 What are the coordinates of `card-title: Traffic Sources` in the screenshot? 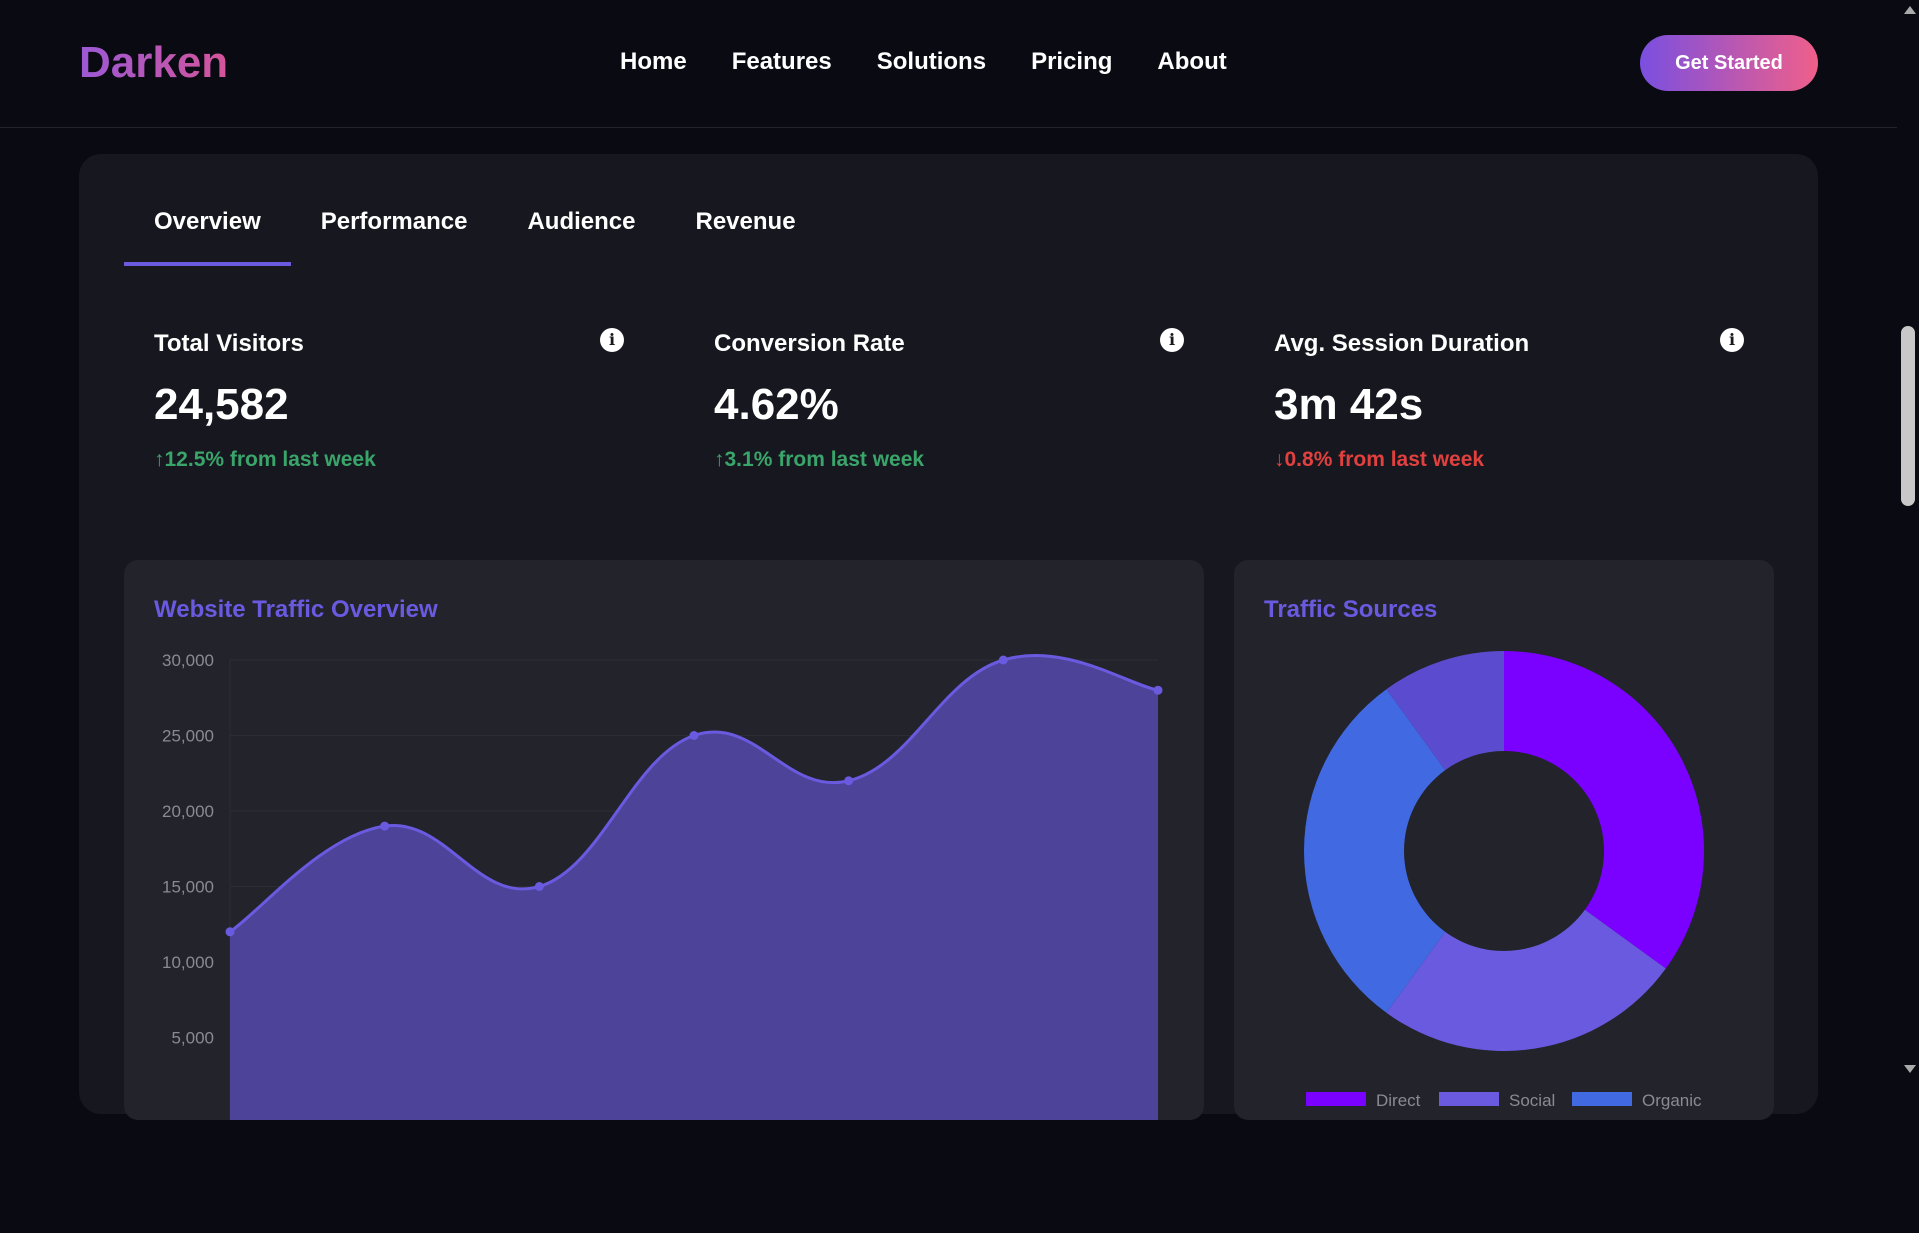 It's located at (1351, 609).